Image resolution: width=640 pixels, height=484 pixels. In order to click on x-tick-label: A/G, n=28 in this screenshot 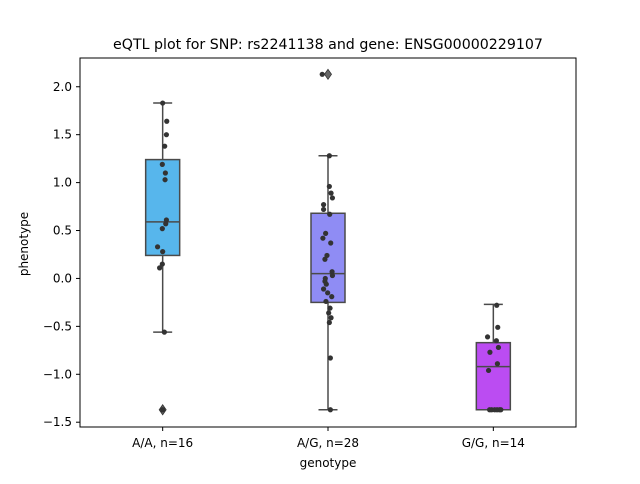, I will do `click(328, 443)`.